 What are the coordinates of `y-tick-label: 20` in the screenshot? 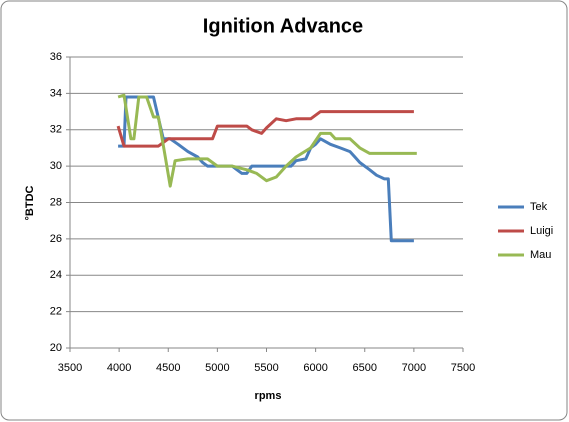 It's located at (56, 348).